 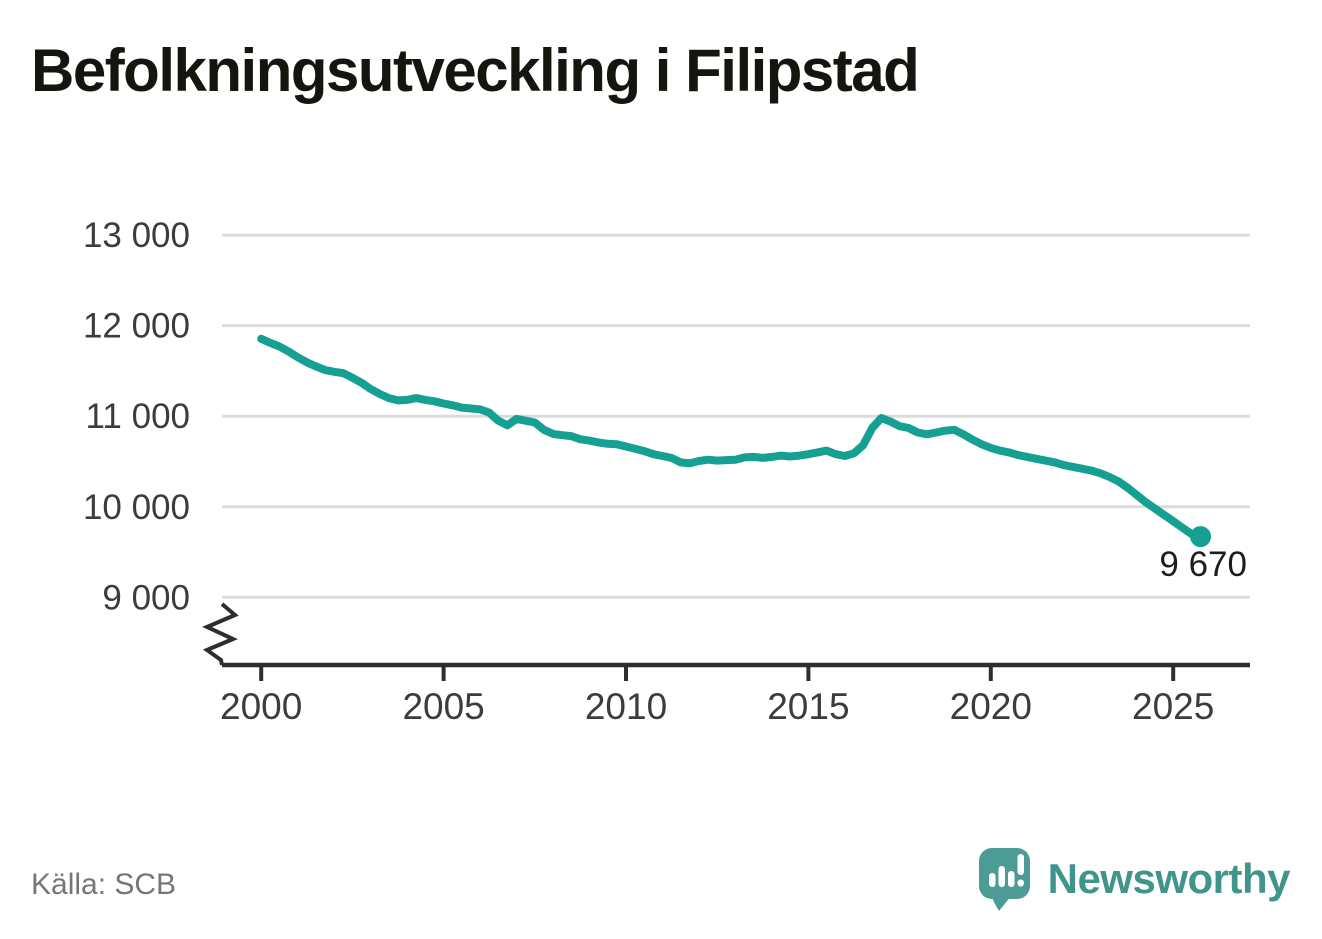 I want to click on newsworthy-logo: Newsworthy, so click(x=1134, y=879).